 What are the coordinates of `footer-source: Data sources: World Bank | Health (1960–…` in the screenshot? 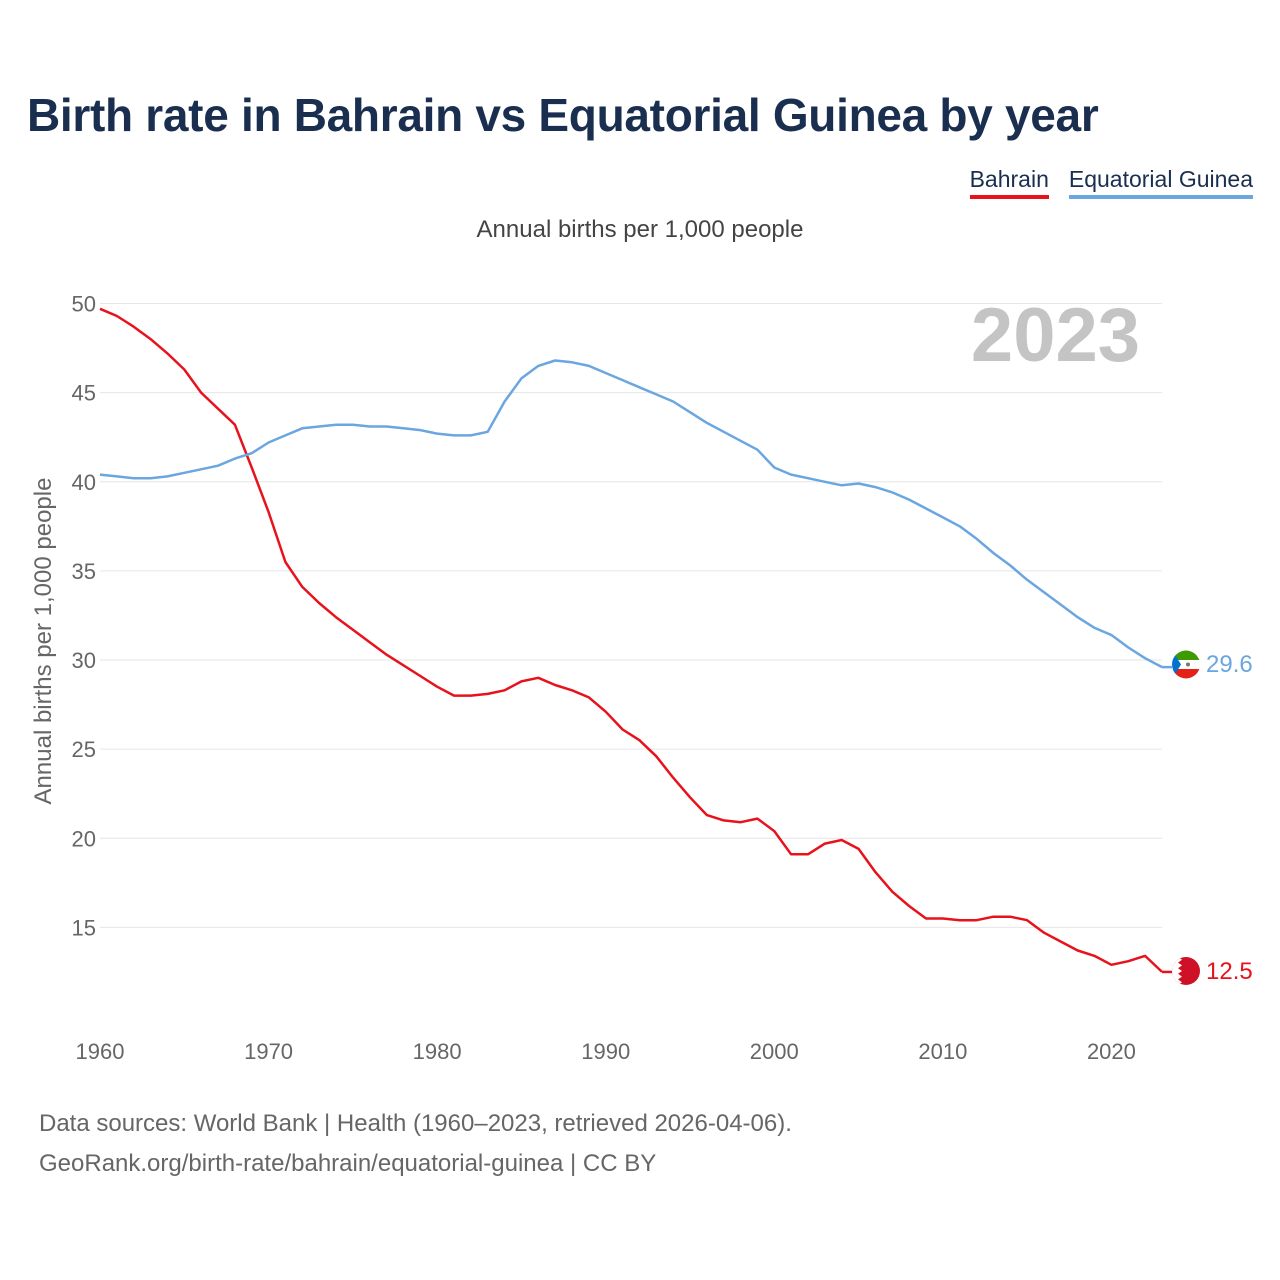 It's located at (415, 1123).